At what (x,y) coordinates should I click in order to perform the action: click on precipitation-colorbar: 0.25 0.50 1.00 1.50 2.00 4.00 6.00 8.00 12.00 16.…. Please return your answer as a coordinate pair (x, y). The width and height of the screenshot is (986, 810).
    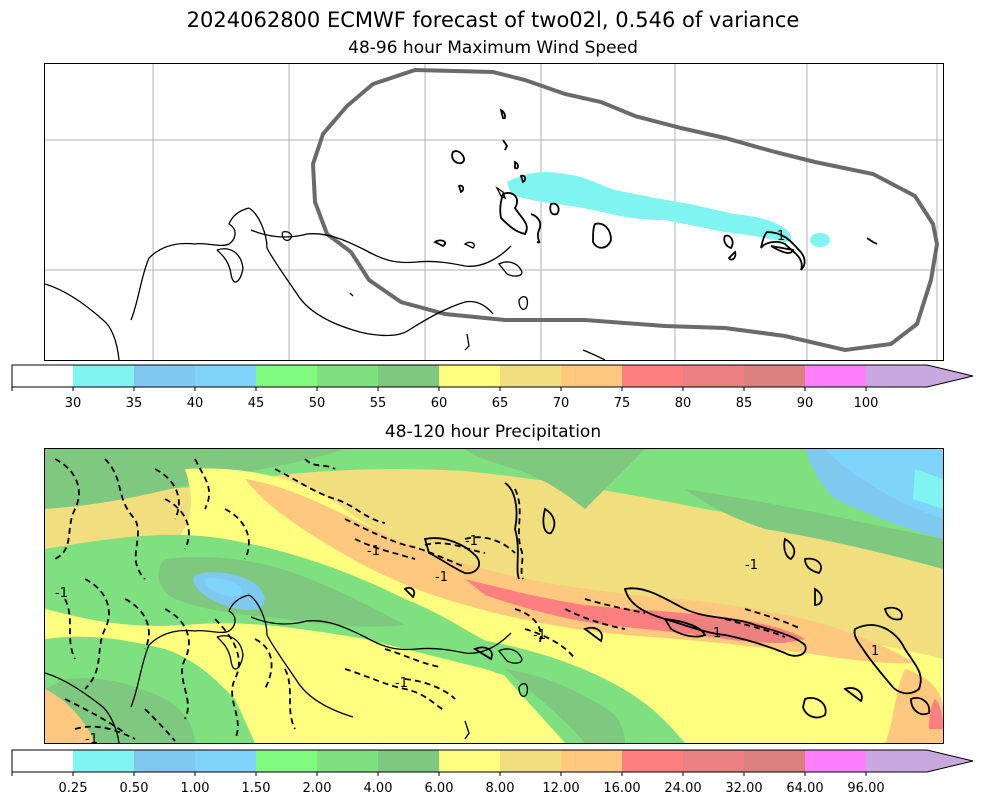
    Looking at the image, I should click on (492, 772).